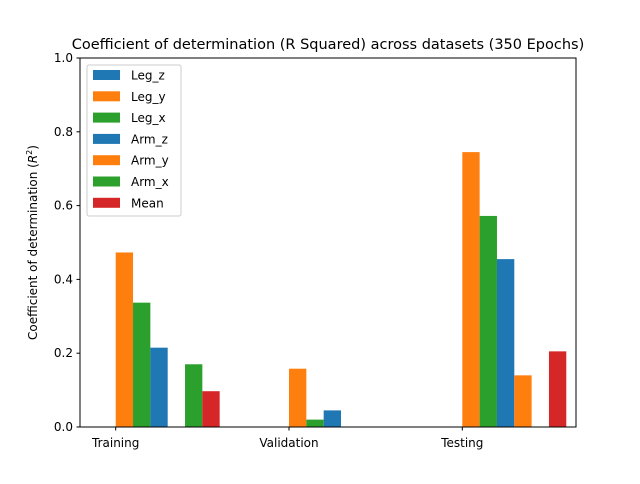 The width and height of the screenshot is (640, 484). Describe the element at coordinates (63, 427) in the screenshot. I see `y-tick-label: 0.0` at that location.